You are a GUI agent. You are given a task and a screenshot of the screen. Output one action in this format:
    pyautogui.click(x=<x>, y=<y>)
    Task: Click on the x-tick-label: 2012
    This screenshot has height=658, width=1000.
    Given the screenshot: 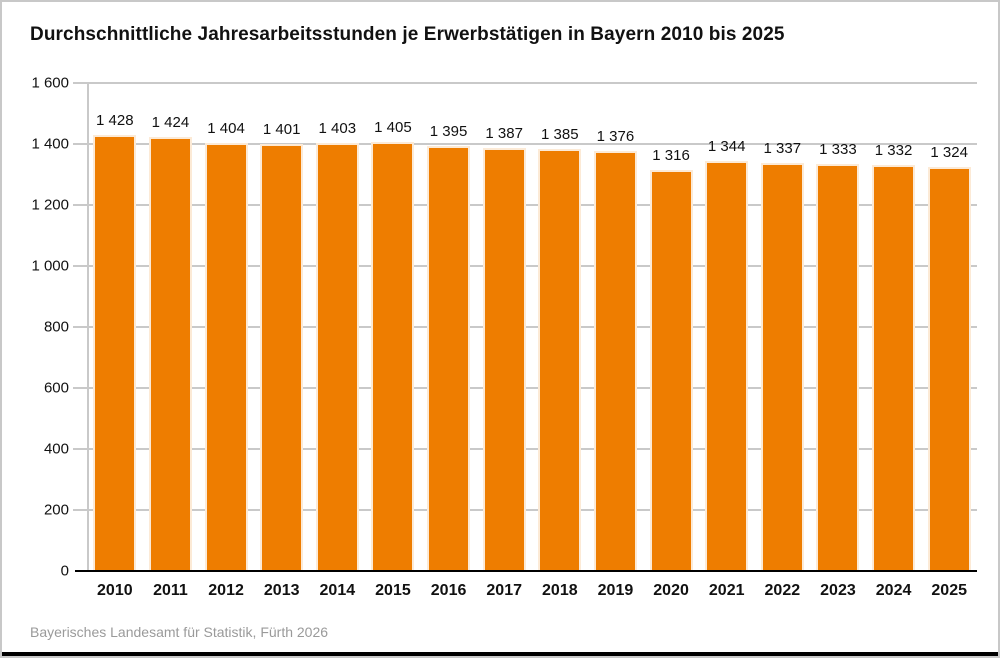 What is the action you would take?
    pyautogui.click(x=226, y=590)
    